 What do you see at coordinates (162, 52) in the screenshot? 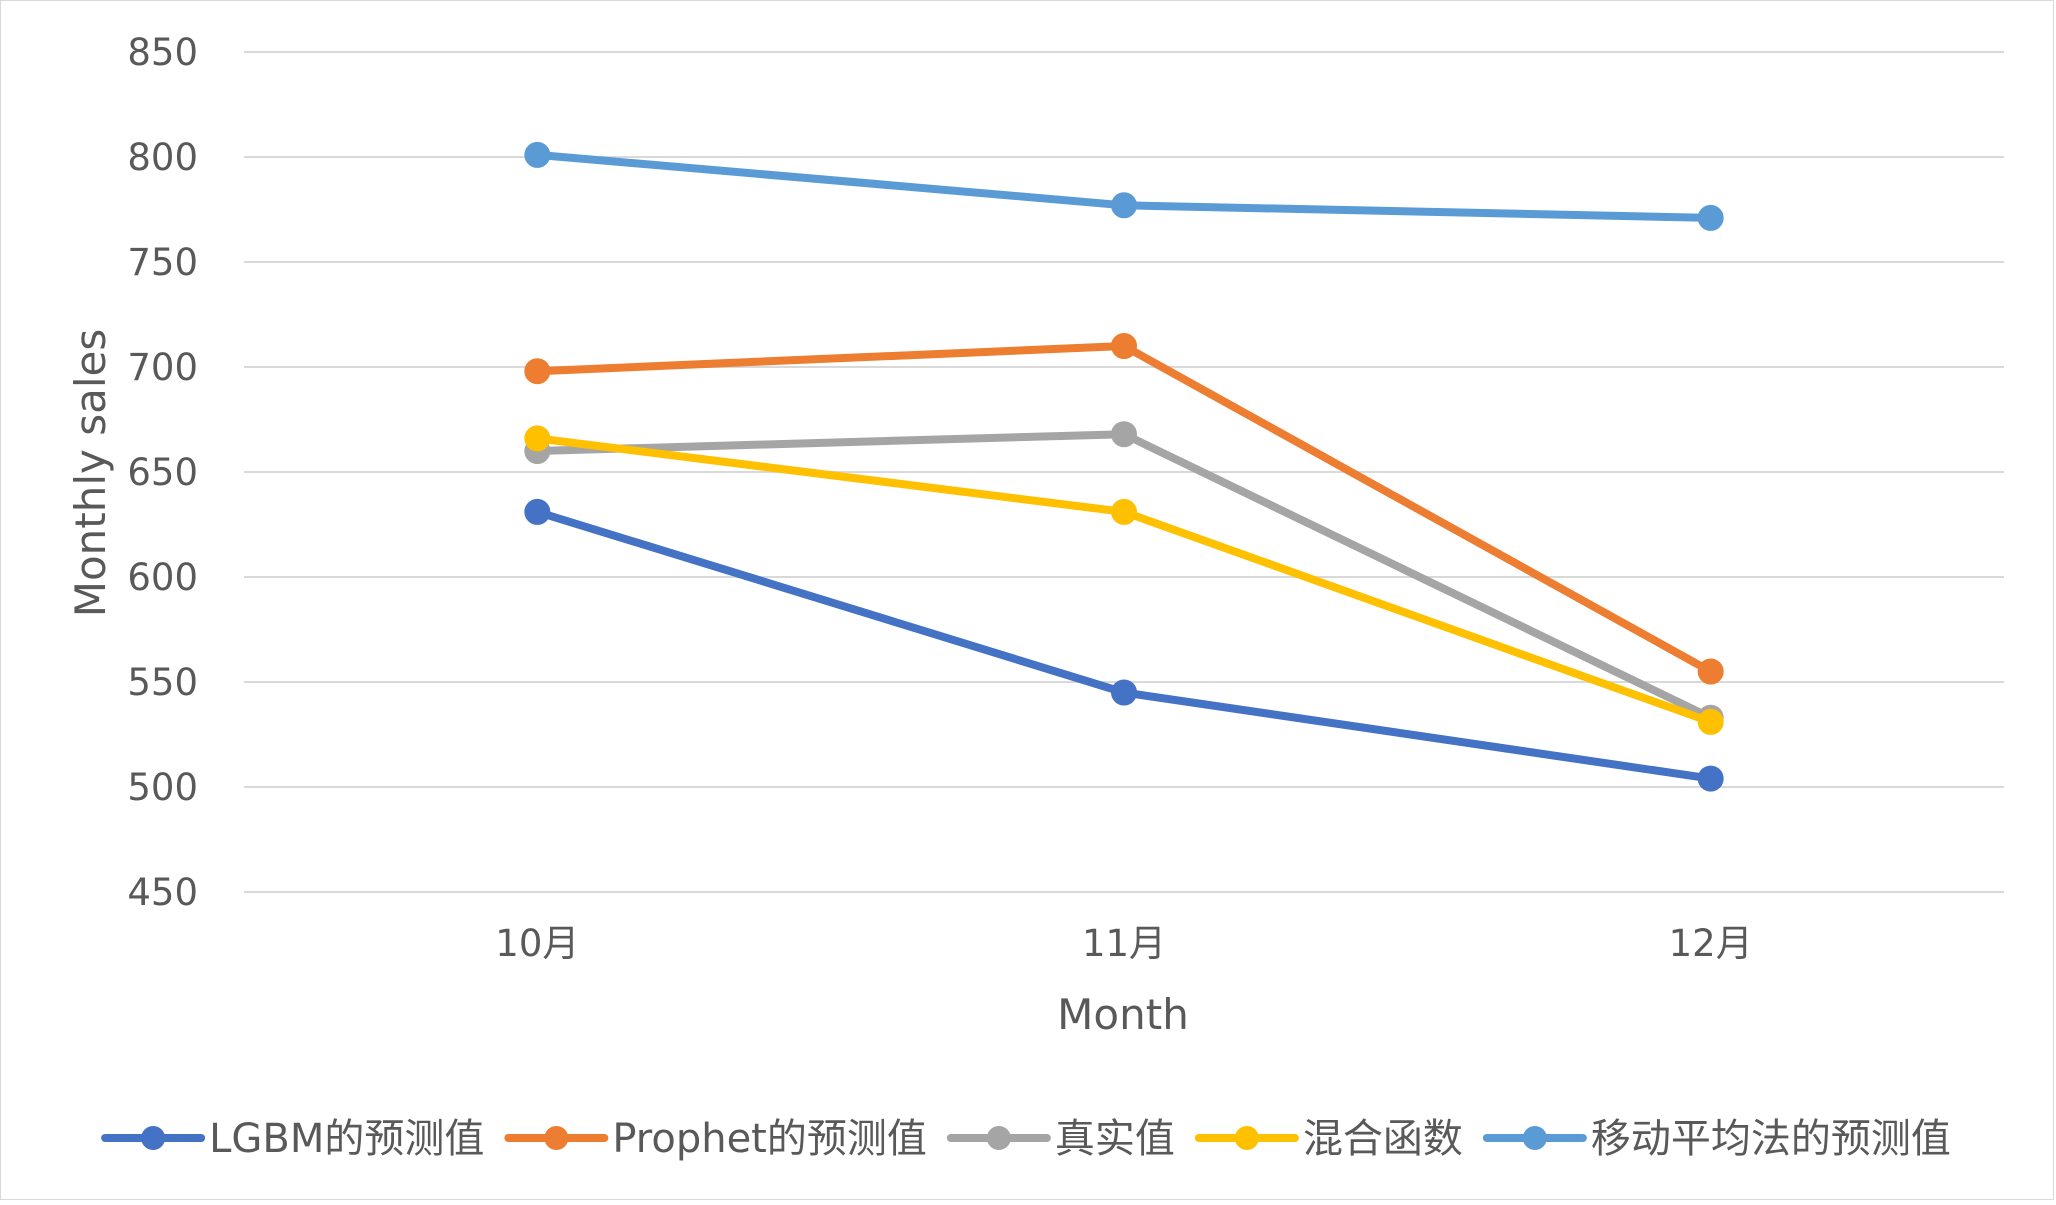
I see `y-tick-label: 850` at bounding box center [162, 52].